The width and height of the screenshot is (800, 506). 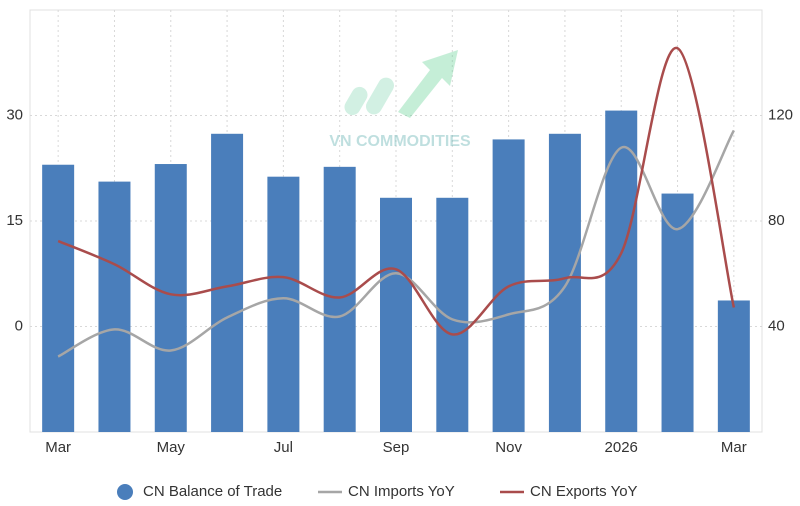 What do you see at coordinates (14, 114) in the screenshot?
I see `y-tick-label: 30` at bounding box center [14, 114].